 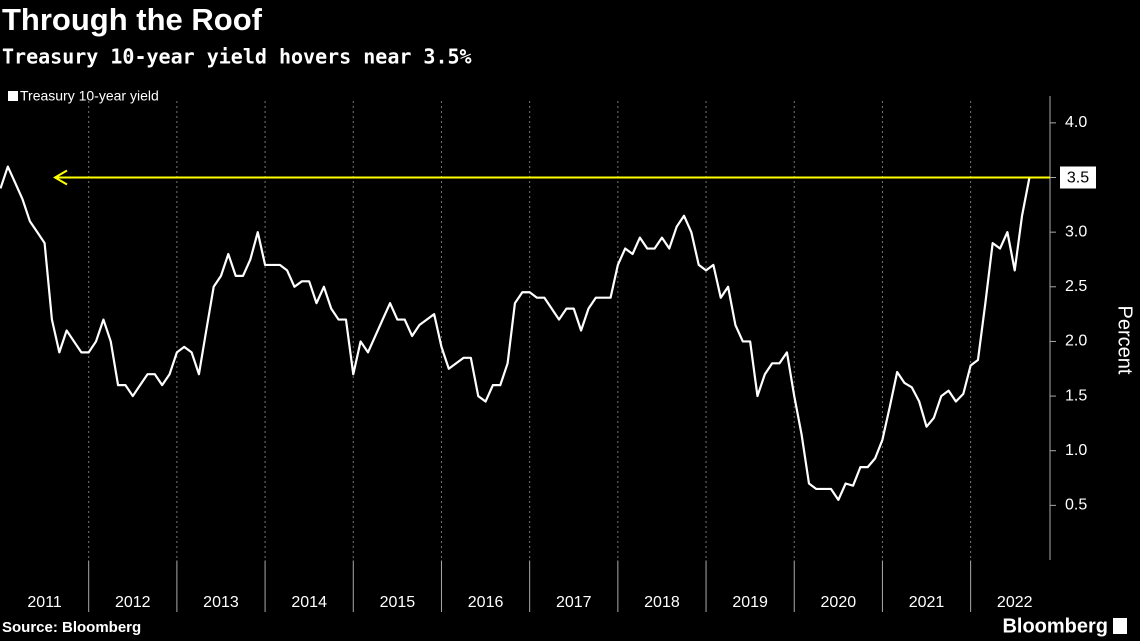 I want to click on x-tick-label: 2014, so click(x=309, y=602).